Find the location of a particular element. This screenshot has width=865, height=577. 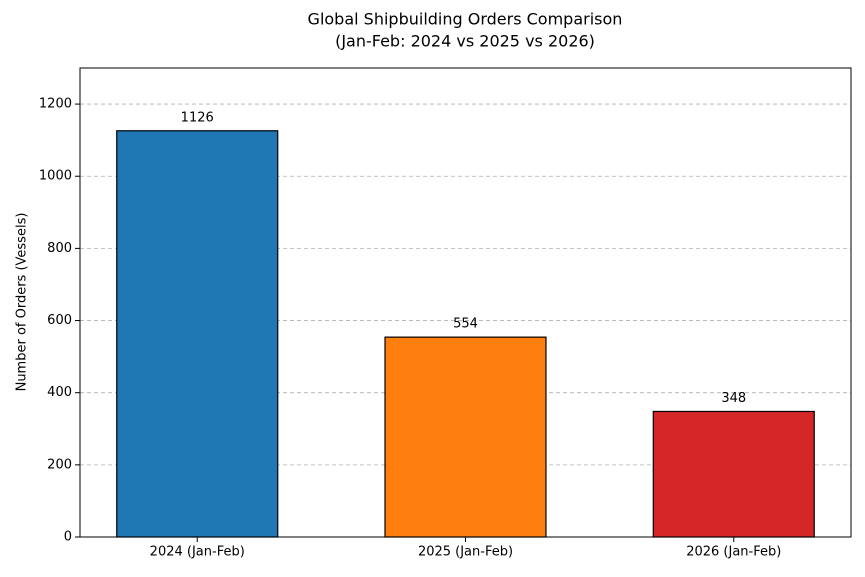

value-label: 554 is located at coordinates (465, 324).